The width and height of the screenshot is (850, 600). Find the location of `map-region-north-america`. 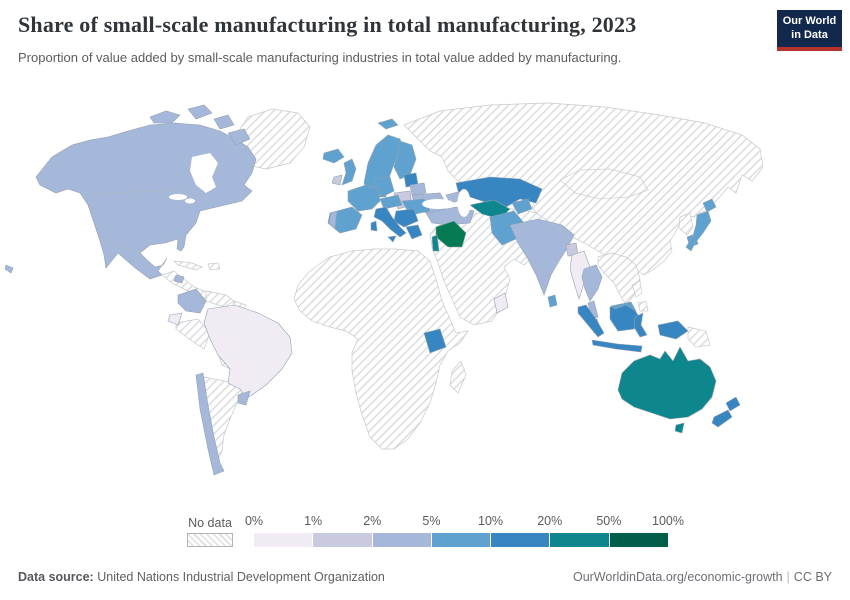

map-region-north-america is located at coordinates (146, 201).